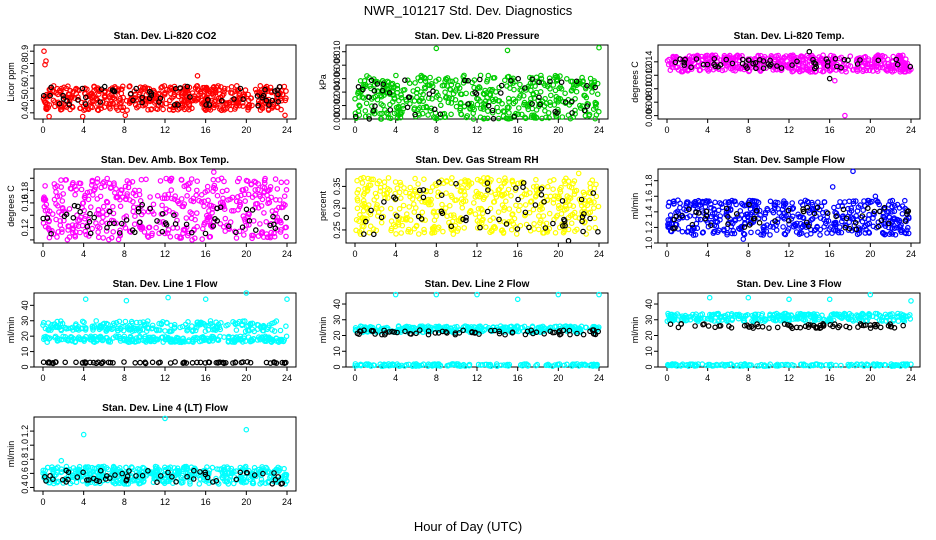 This screenshot has width=936, height=540. What do you see at coordinates (337, 351) in the screenshot?
I see `y-tick-label: 10` at bounding box center [337, 351].